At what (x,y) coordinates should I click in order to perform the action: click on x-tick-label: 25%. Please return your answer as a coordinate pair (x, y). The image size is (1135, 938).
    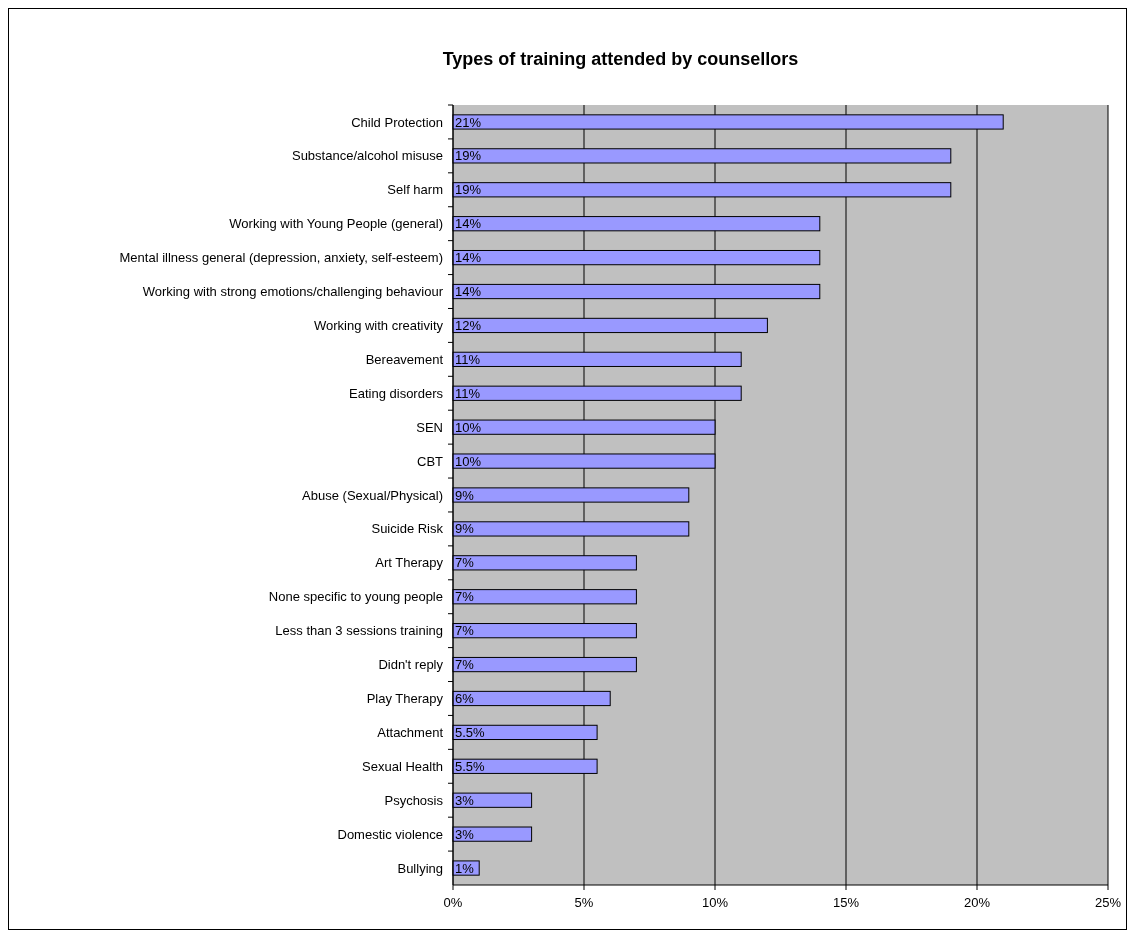
    Looking at the image, I should click on (1108, 902).